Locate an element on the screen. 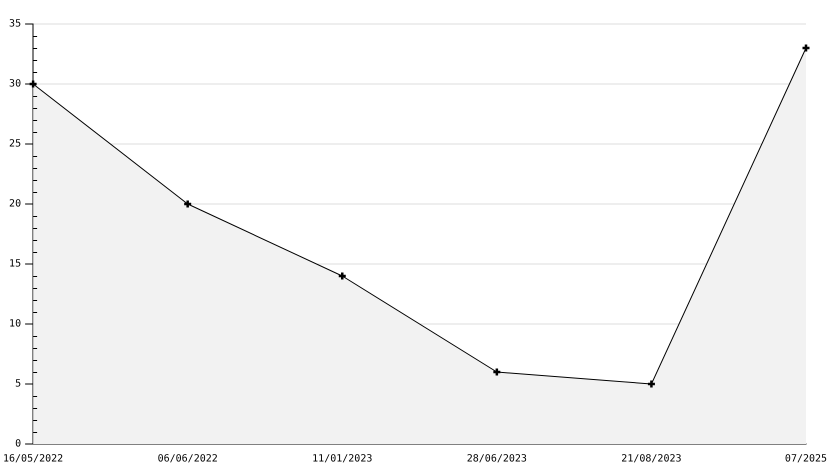 This screenshot has height=468, width=834. x-tick-label: 21/08/2023 is located at coordinates (651, 459).